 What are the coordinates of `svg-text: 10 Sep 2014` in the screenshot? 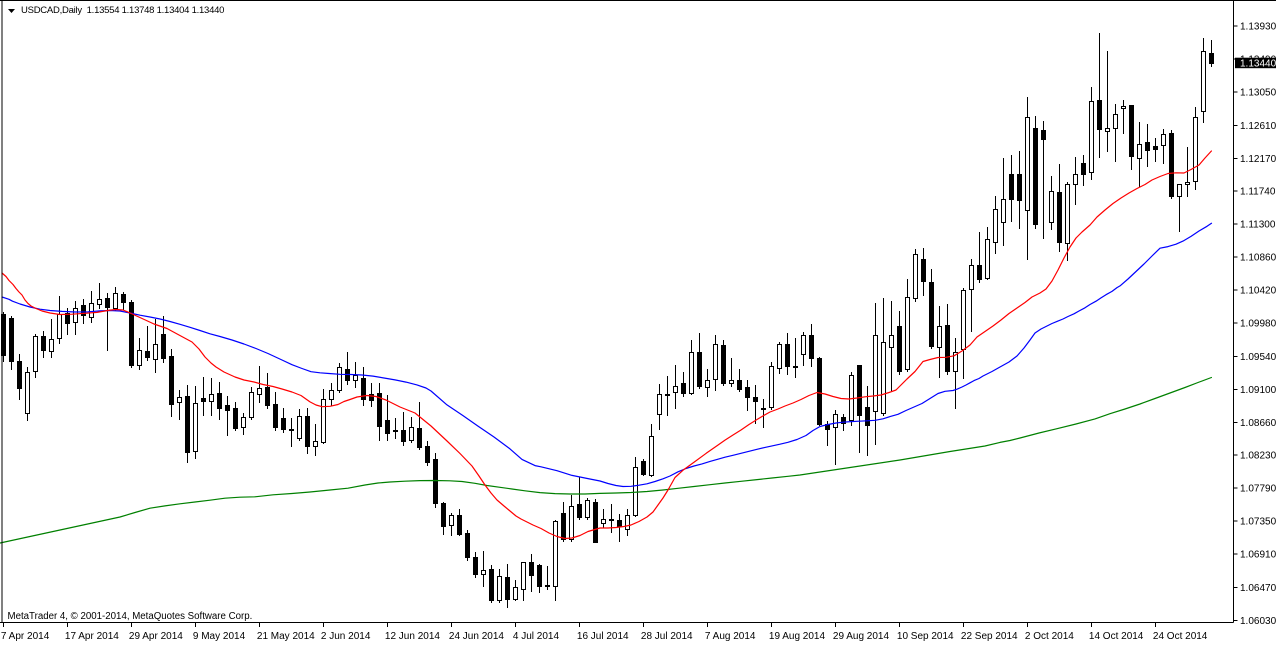 It's located at (925, 636).